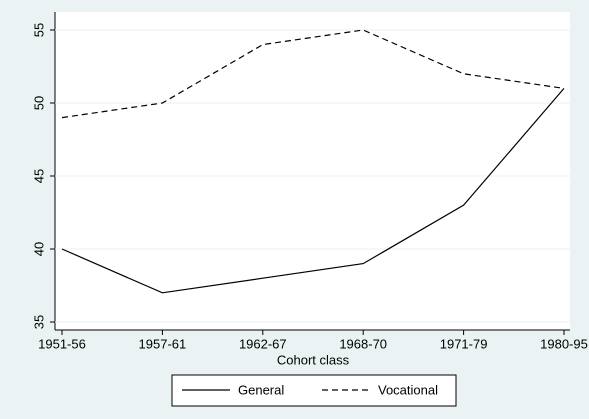 This screenshot has height=419, width=589. What do you see at coordinates (363, 343) in the screenshot?
I see `x-tick-label: 1968-70` at bounding box center [363, 343].